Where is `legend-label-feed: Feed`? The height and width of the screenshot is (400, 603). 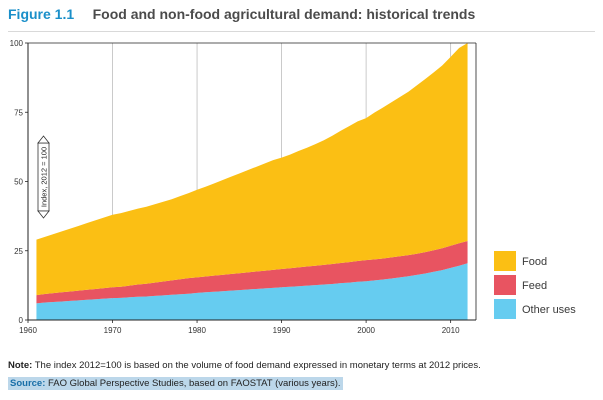
legend-label-feed: Feed is located at coordinates (534, 286).